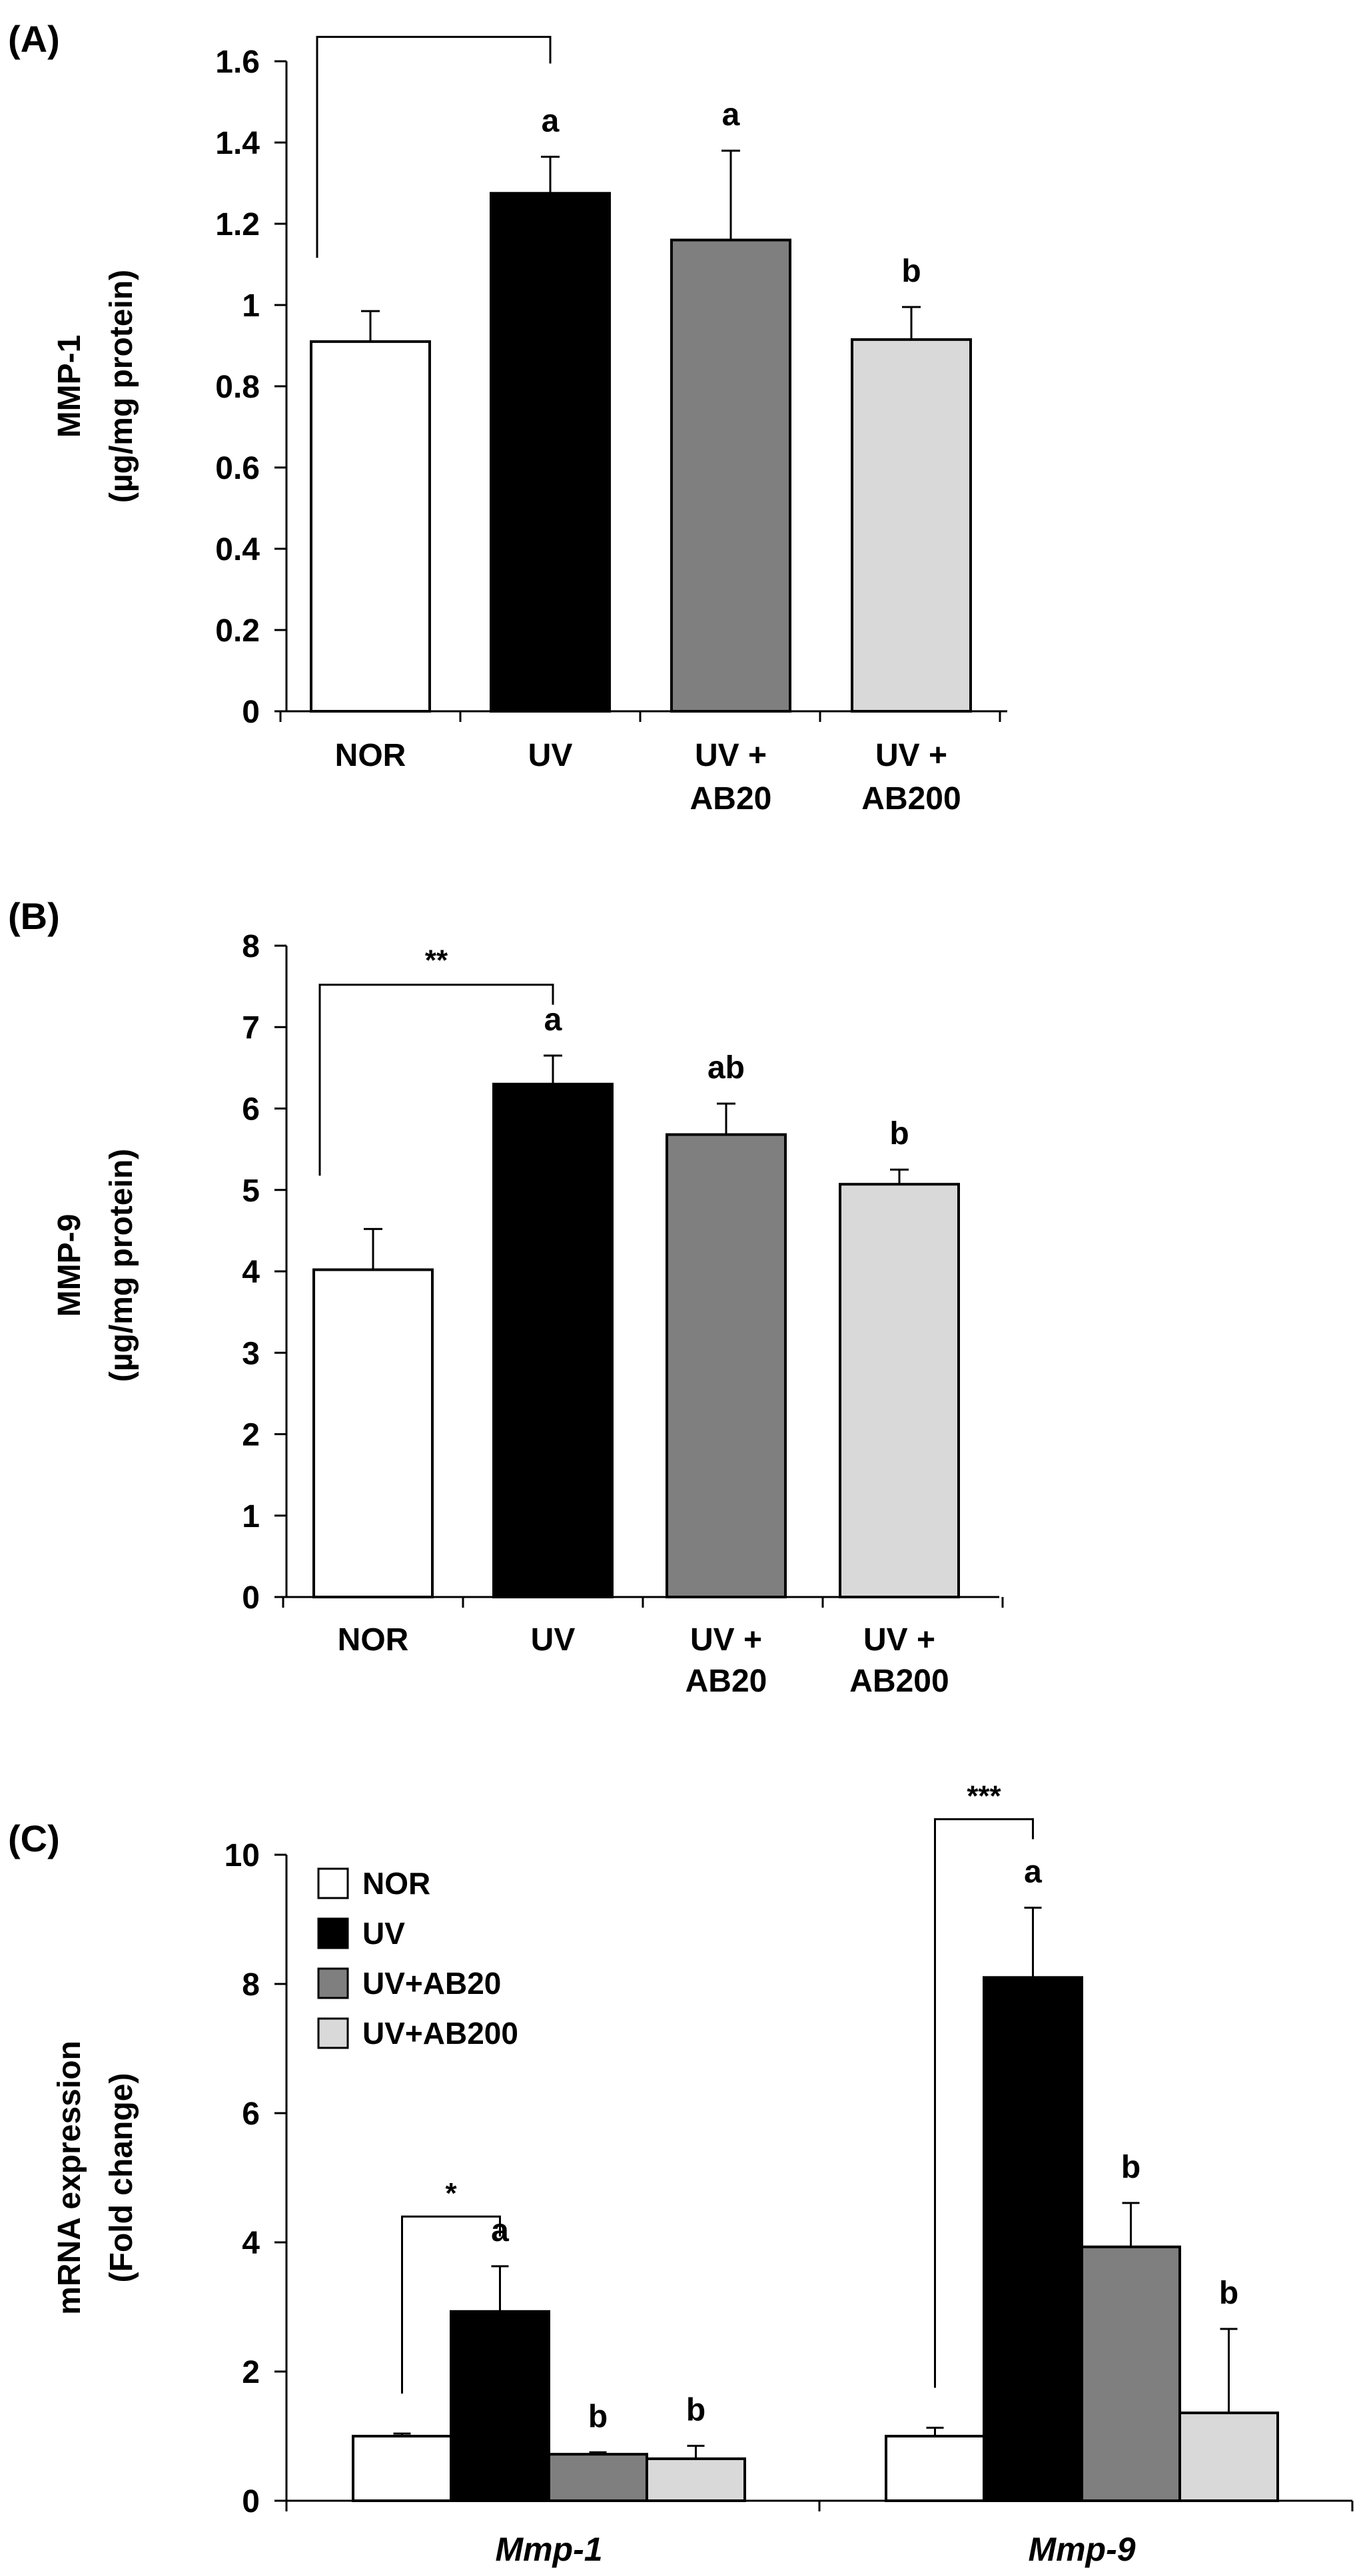  Describe the element at coordinates (122, 2178) in the screenshot. I see `y-axis-unit: (Fold change)` at that location.